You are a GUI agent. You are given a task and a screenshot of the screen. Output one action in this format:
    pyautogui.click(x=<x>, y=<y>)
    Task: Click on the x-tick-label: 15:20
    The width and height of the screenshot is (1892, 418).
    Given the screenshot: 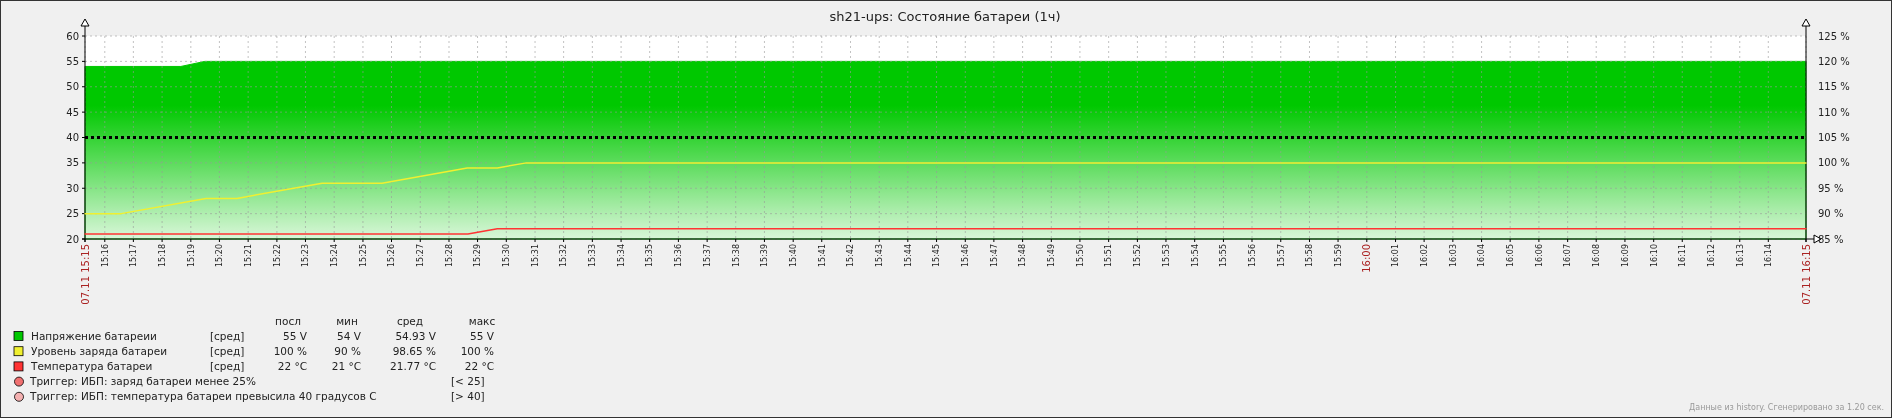 What is the action you would take?
    pyautogui.click(x=220, y=256)
    